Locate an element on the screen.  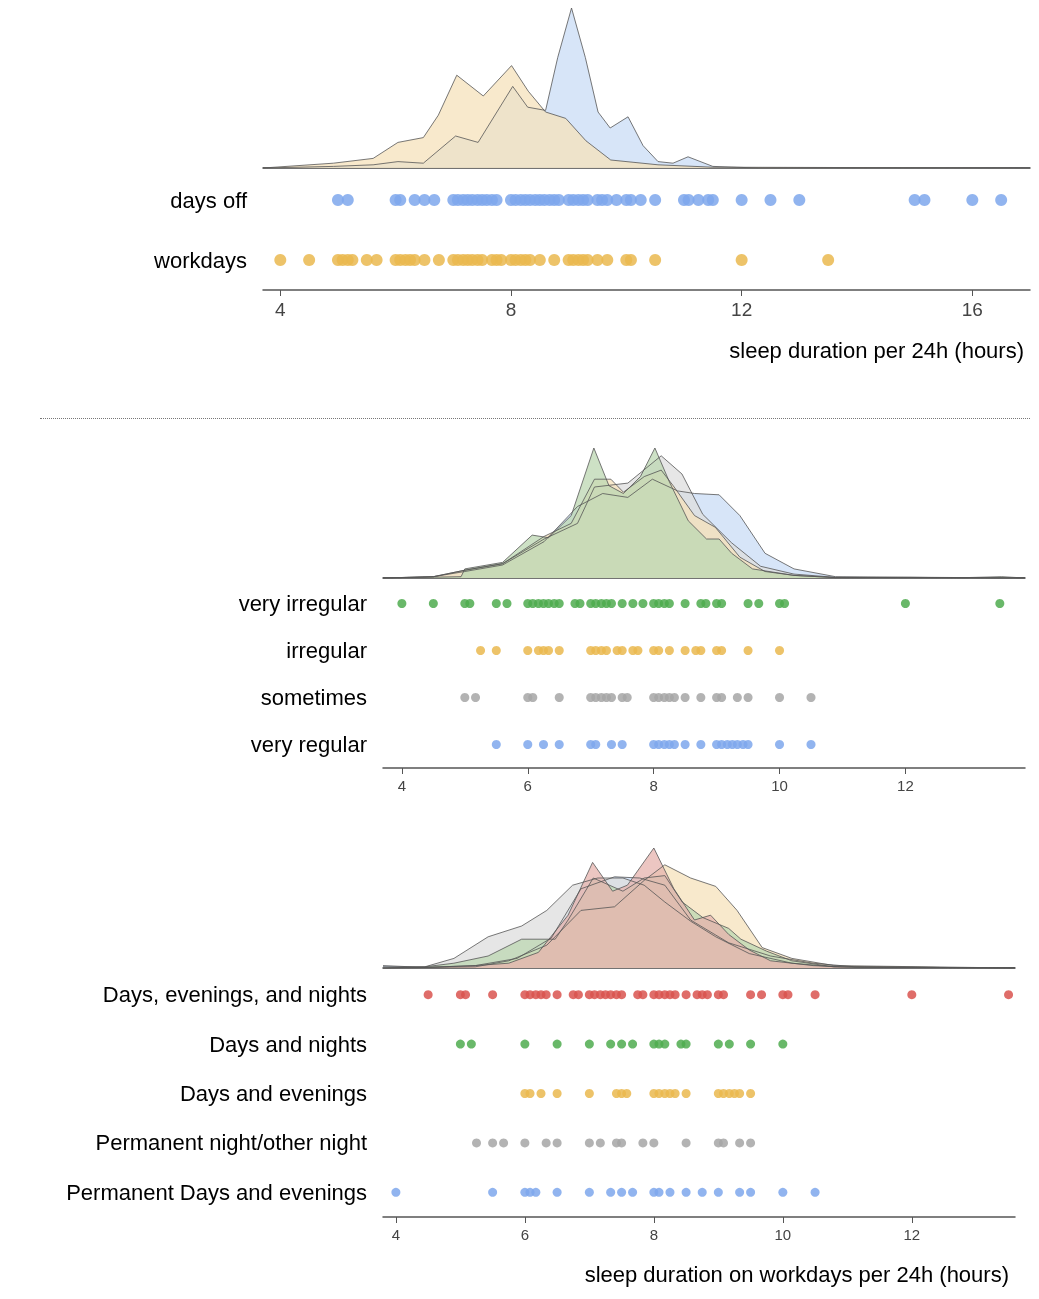
x-axis-title: sleep duration on workdays per 24h (hours) is located at coordinates (796, 1274).